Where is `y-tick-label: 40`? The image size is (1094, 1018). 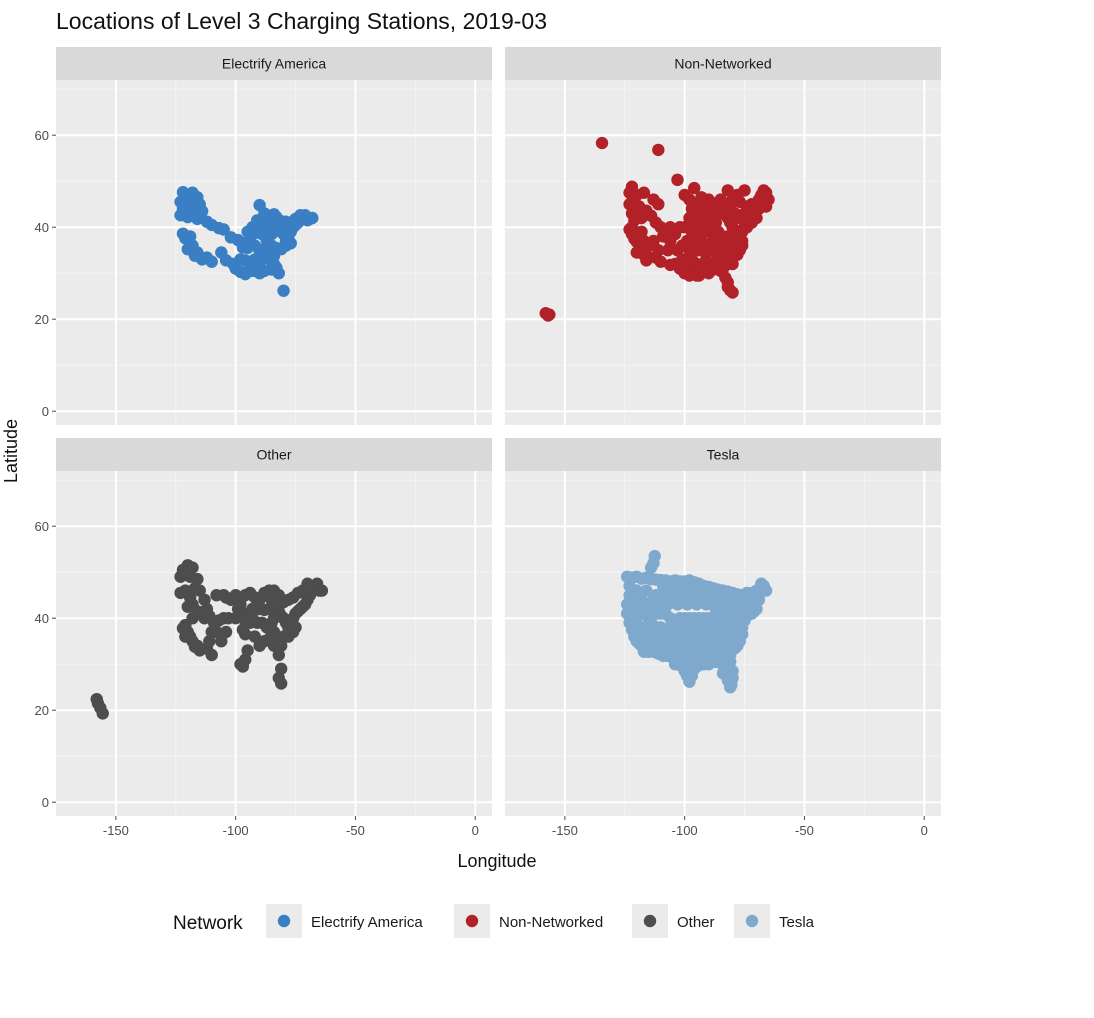 y-tick-label: 40 is located at coordinates (42, 227).